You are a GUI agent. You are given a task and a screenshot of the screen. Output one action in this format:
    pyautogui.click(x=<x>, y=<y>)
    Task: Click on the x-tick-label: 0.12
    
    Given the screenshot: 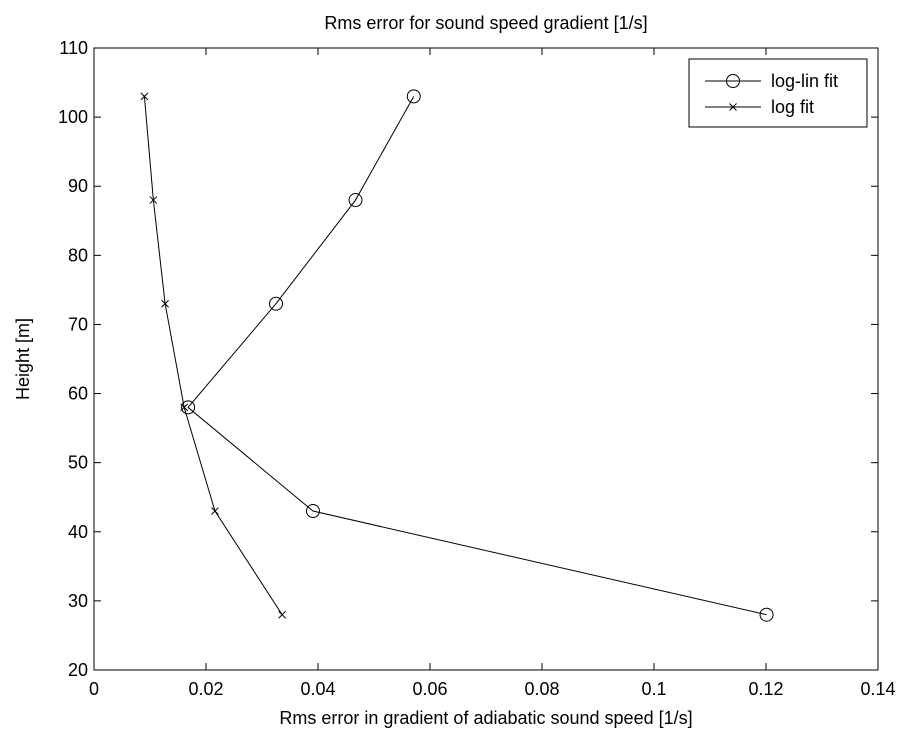 What is the action you would take?
    pyautogui.click(x=765, y=689)
    